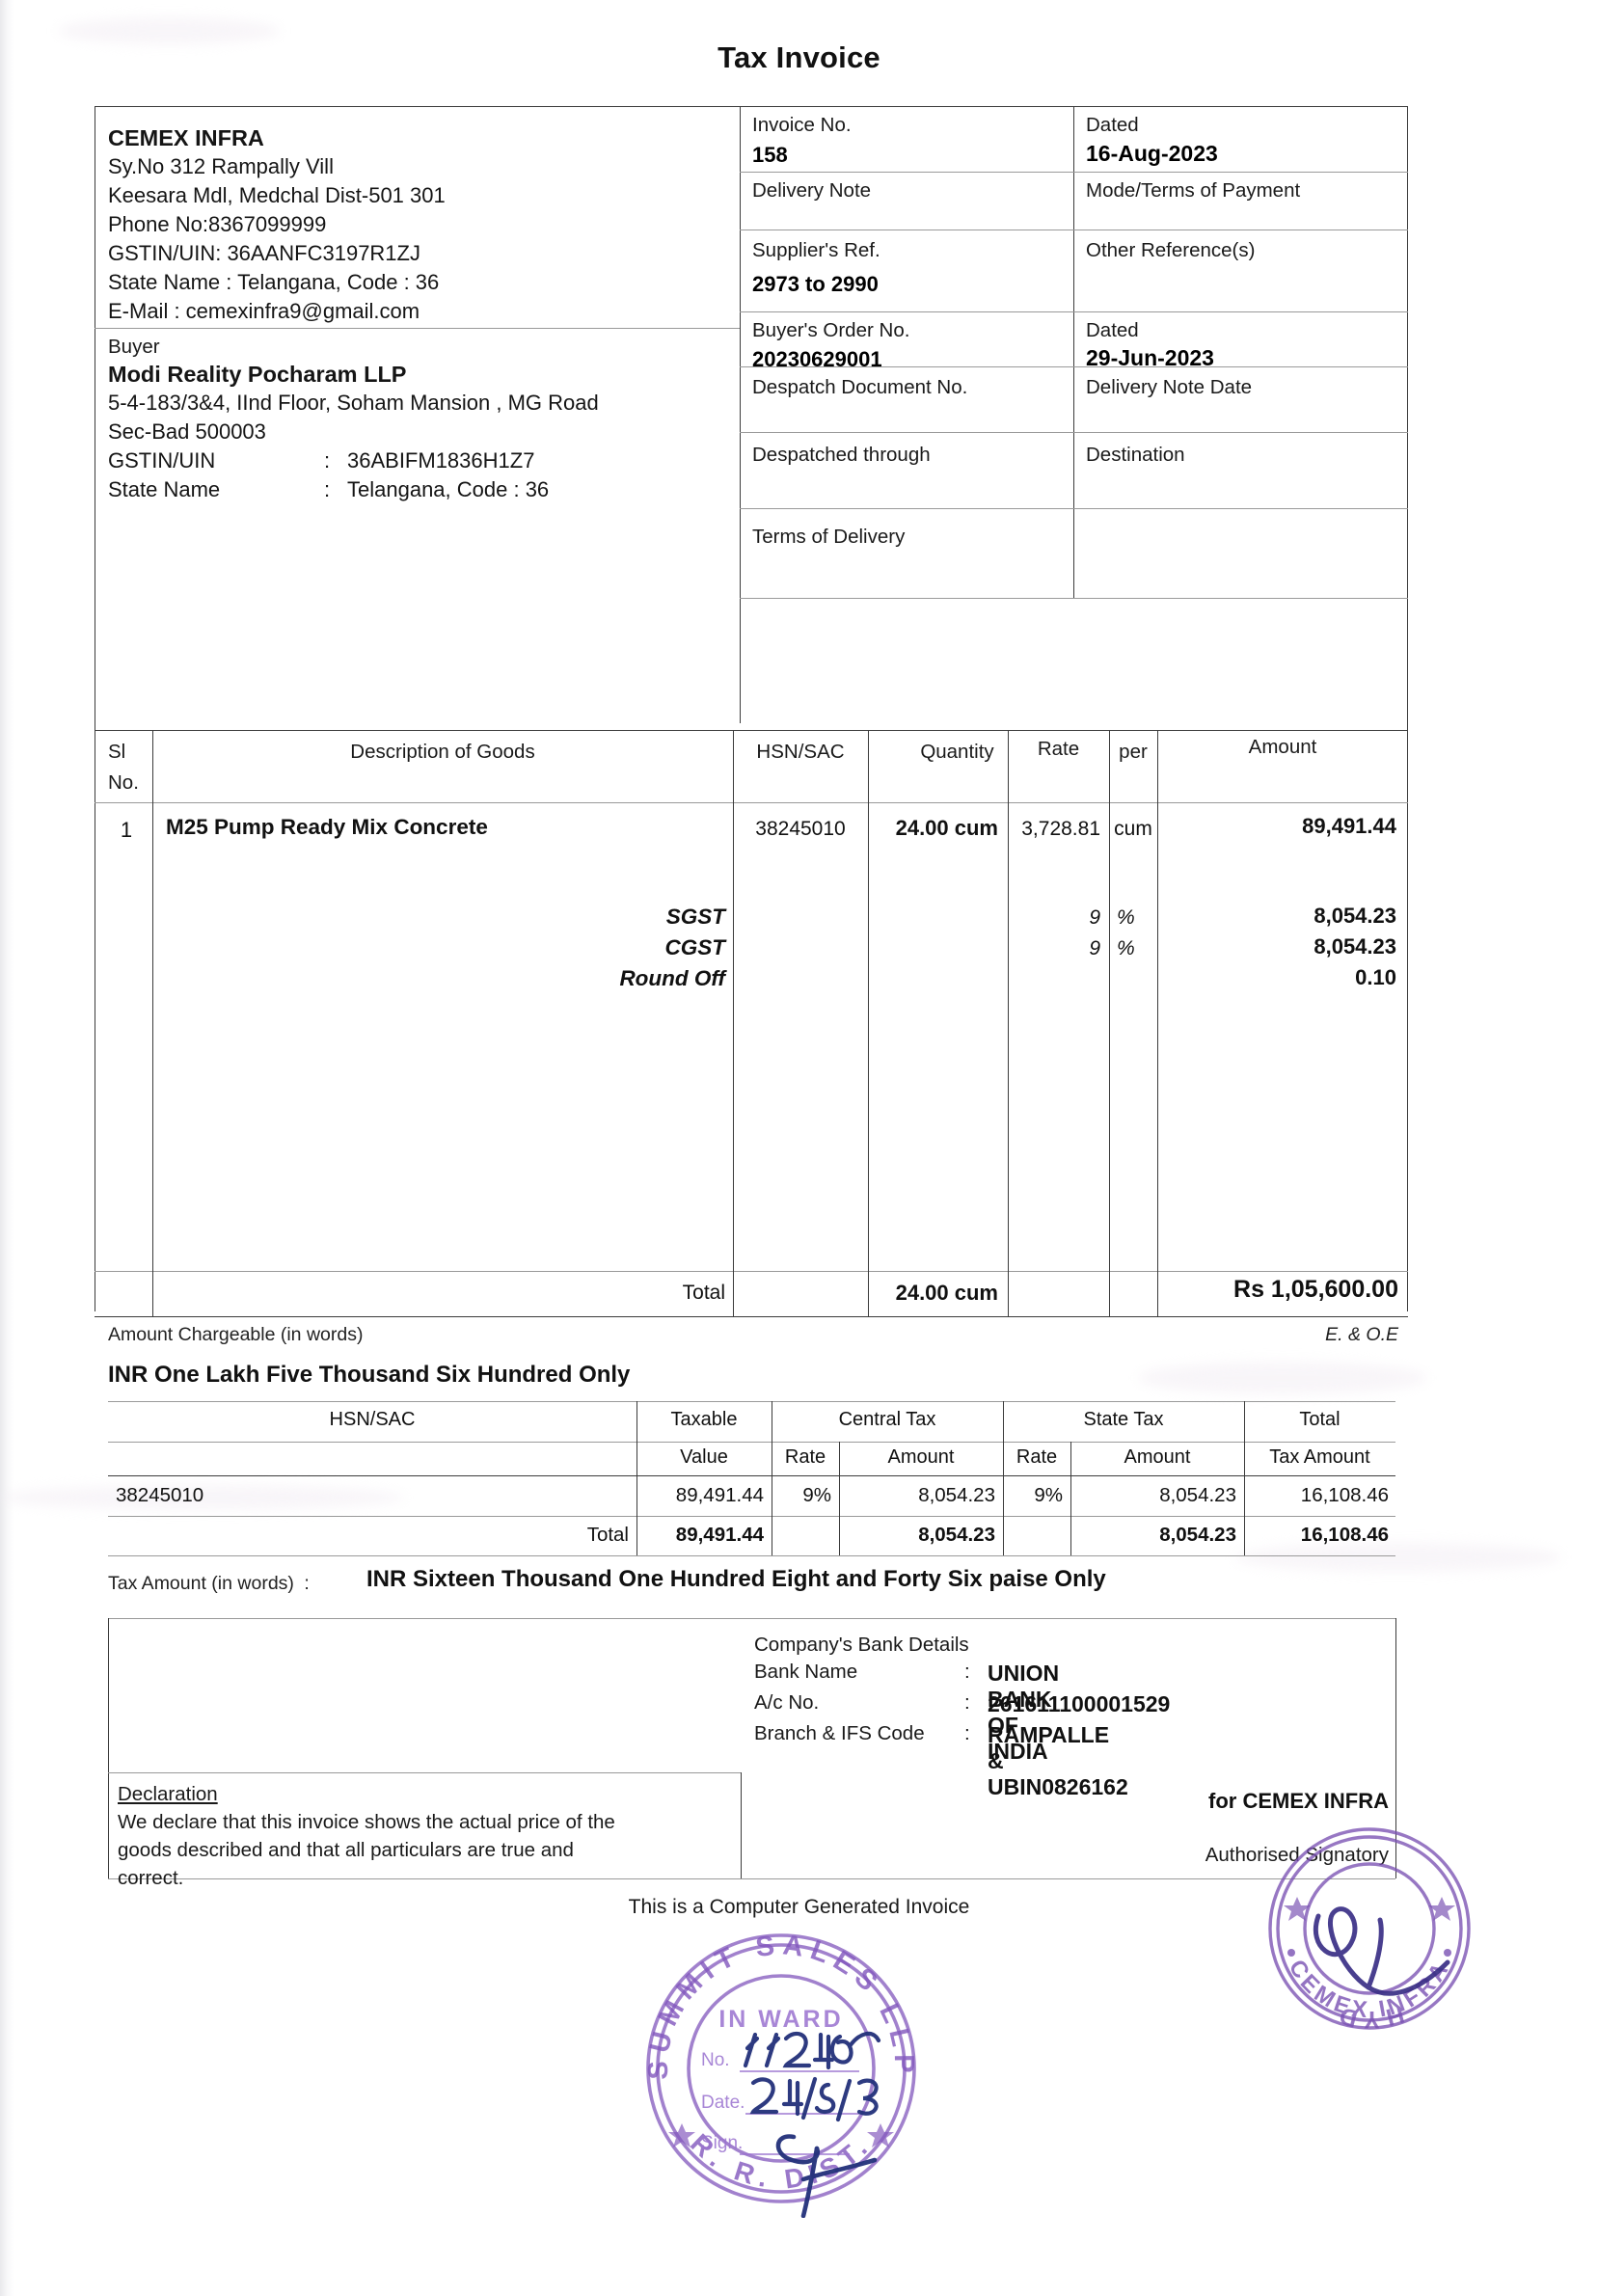  I want to click on signature-for-company: for CEMEX INFRA, so click(1244, 1801).